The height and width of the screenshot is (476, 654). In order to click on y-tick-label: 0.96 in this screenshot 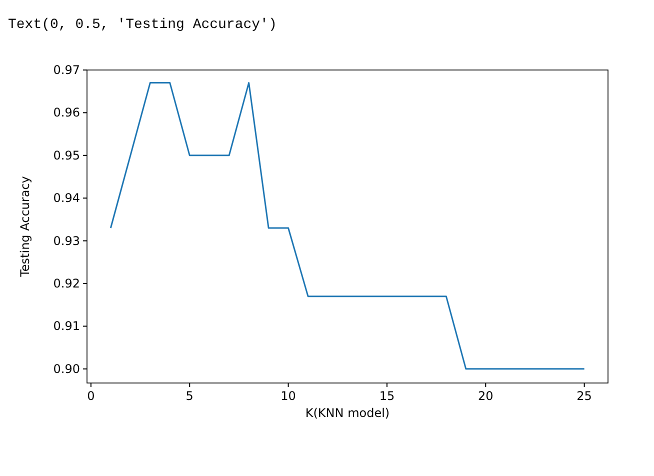, I will do `click(66, 113)`.